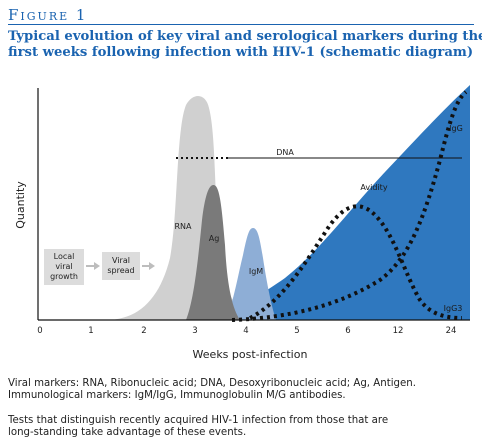 The height and width of the screenshot is (445, 482). I want to click on x-tick-4: 4, so click(245, 331).